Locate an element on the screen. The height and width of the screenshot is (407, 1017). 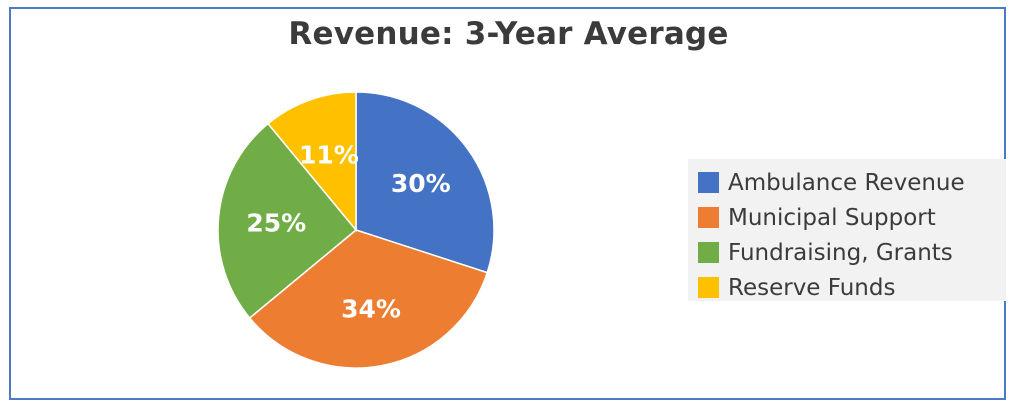
pie-slice-municipal-support is located at coordinates (368, 299).